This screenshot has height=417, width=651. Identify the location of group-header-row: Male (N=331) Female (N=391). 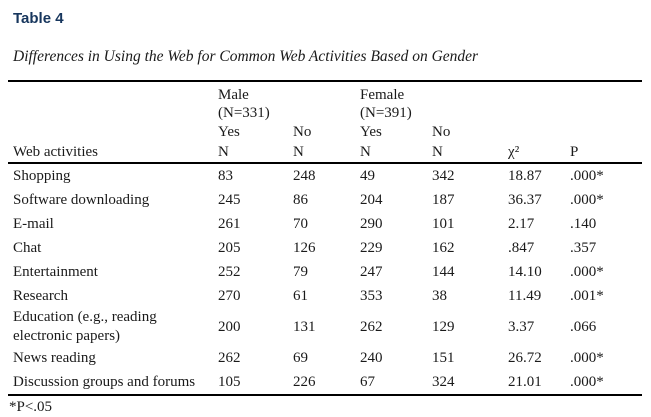
(325, 101).